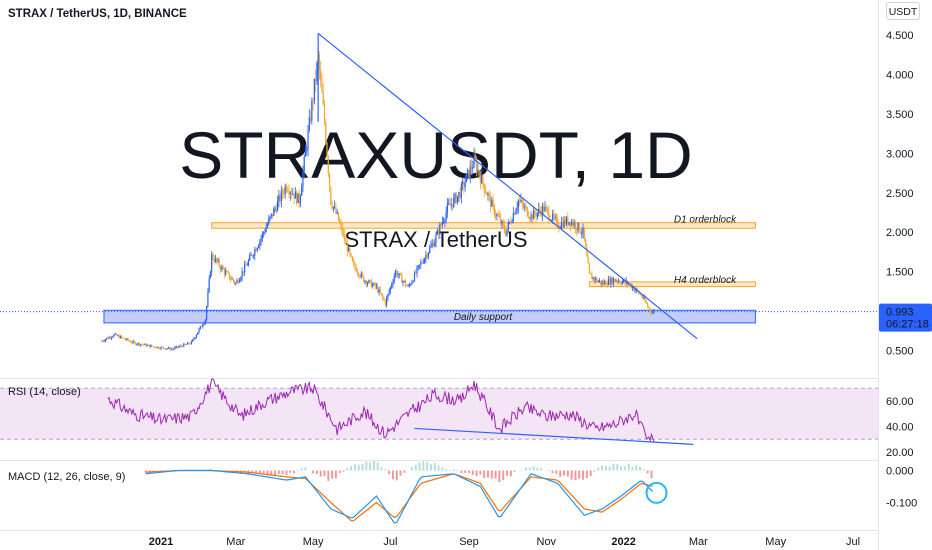 The height and width of the screenshot is (550, 932). What do you see at coordinates (900, 472) in the screenshot?
I see `macd-axis-tick-label: 0.000` at bounding box center [900, 472].